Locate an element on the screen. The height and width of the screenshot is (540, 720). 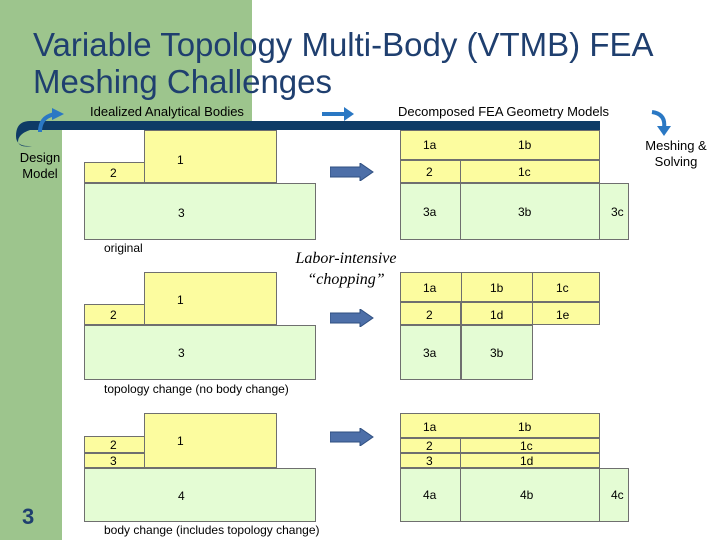
body-3-section-3: 3 is located at coordinates (114, 460).